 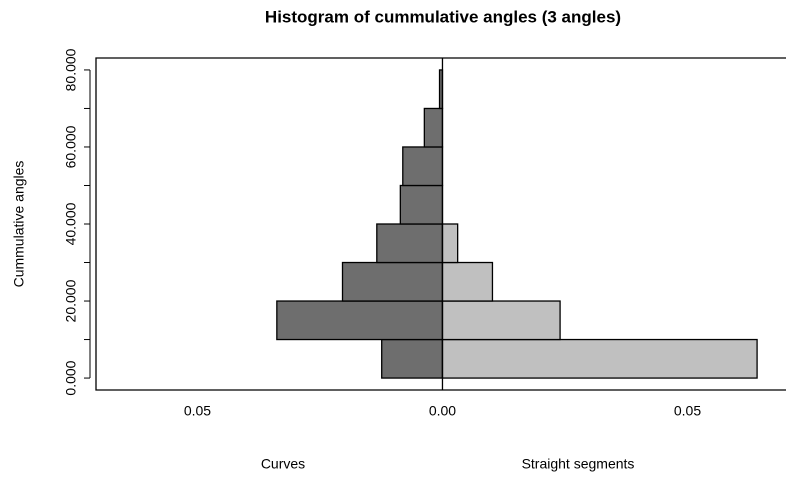 I want to click on y-tick-label: 80.000, so click(x=71, y=69).